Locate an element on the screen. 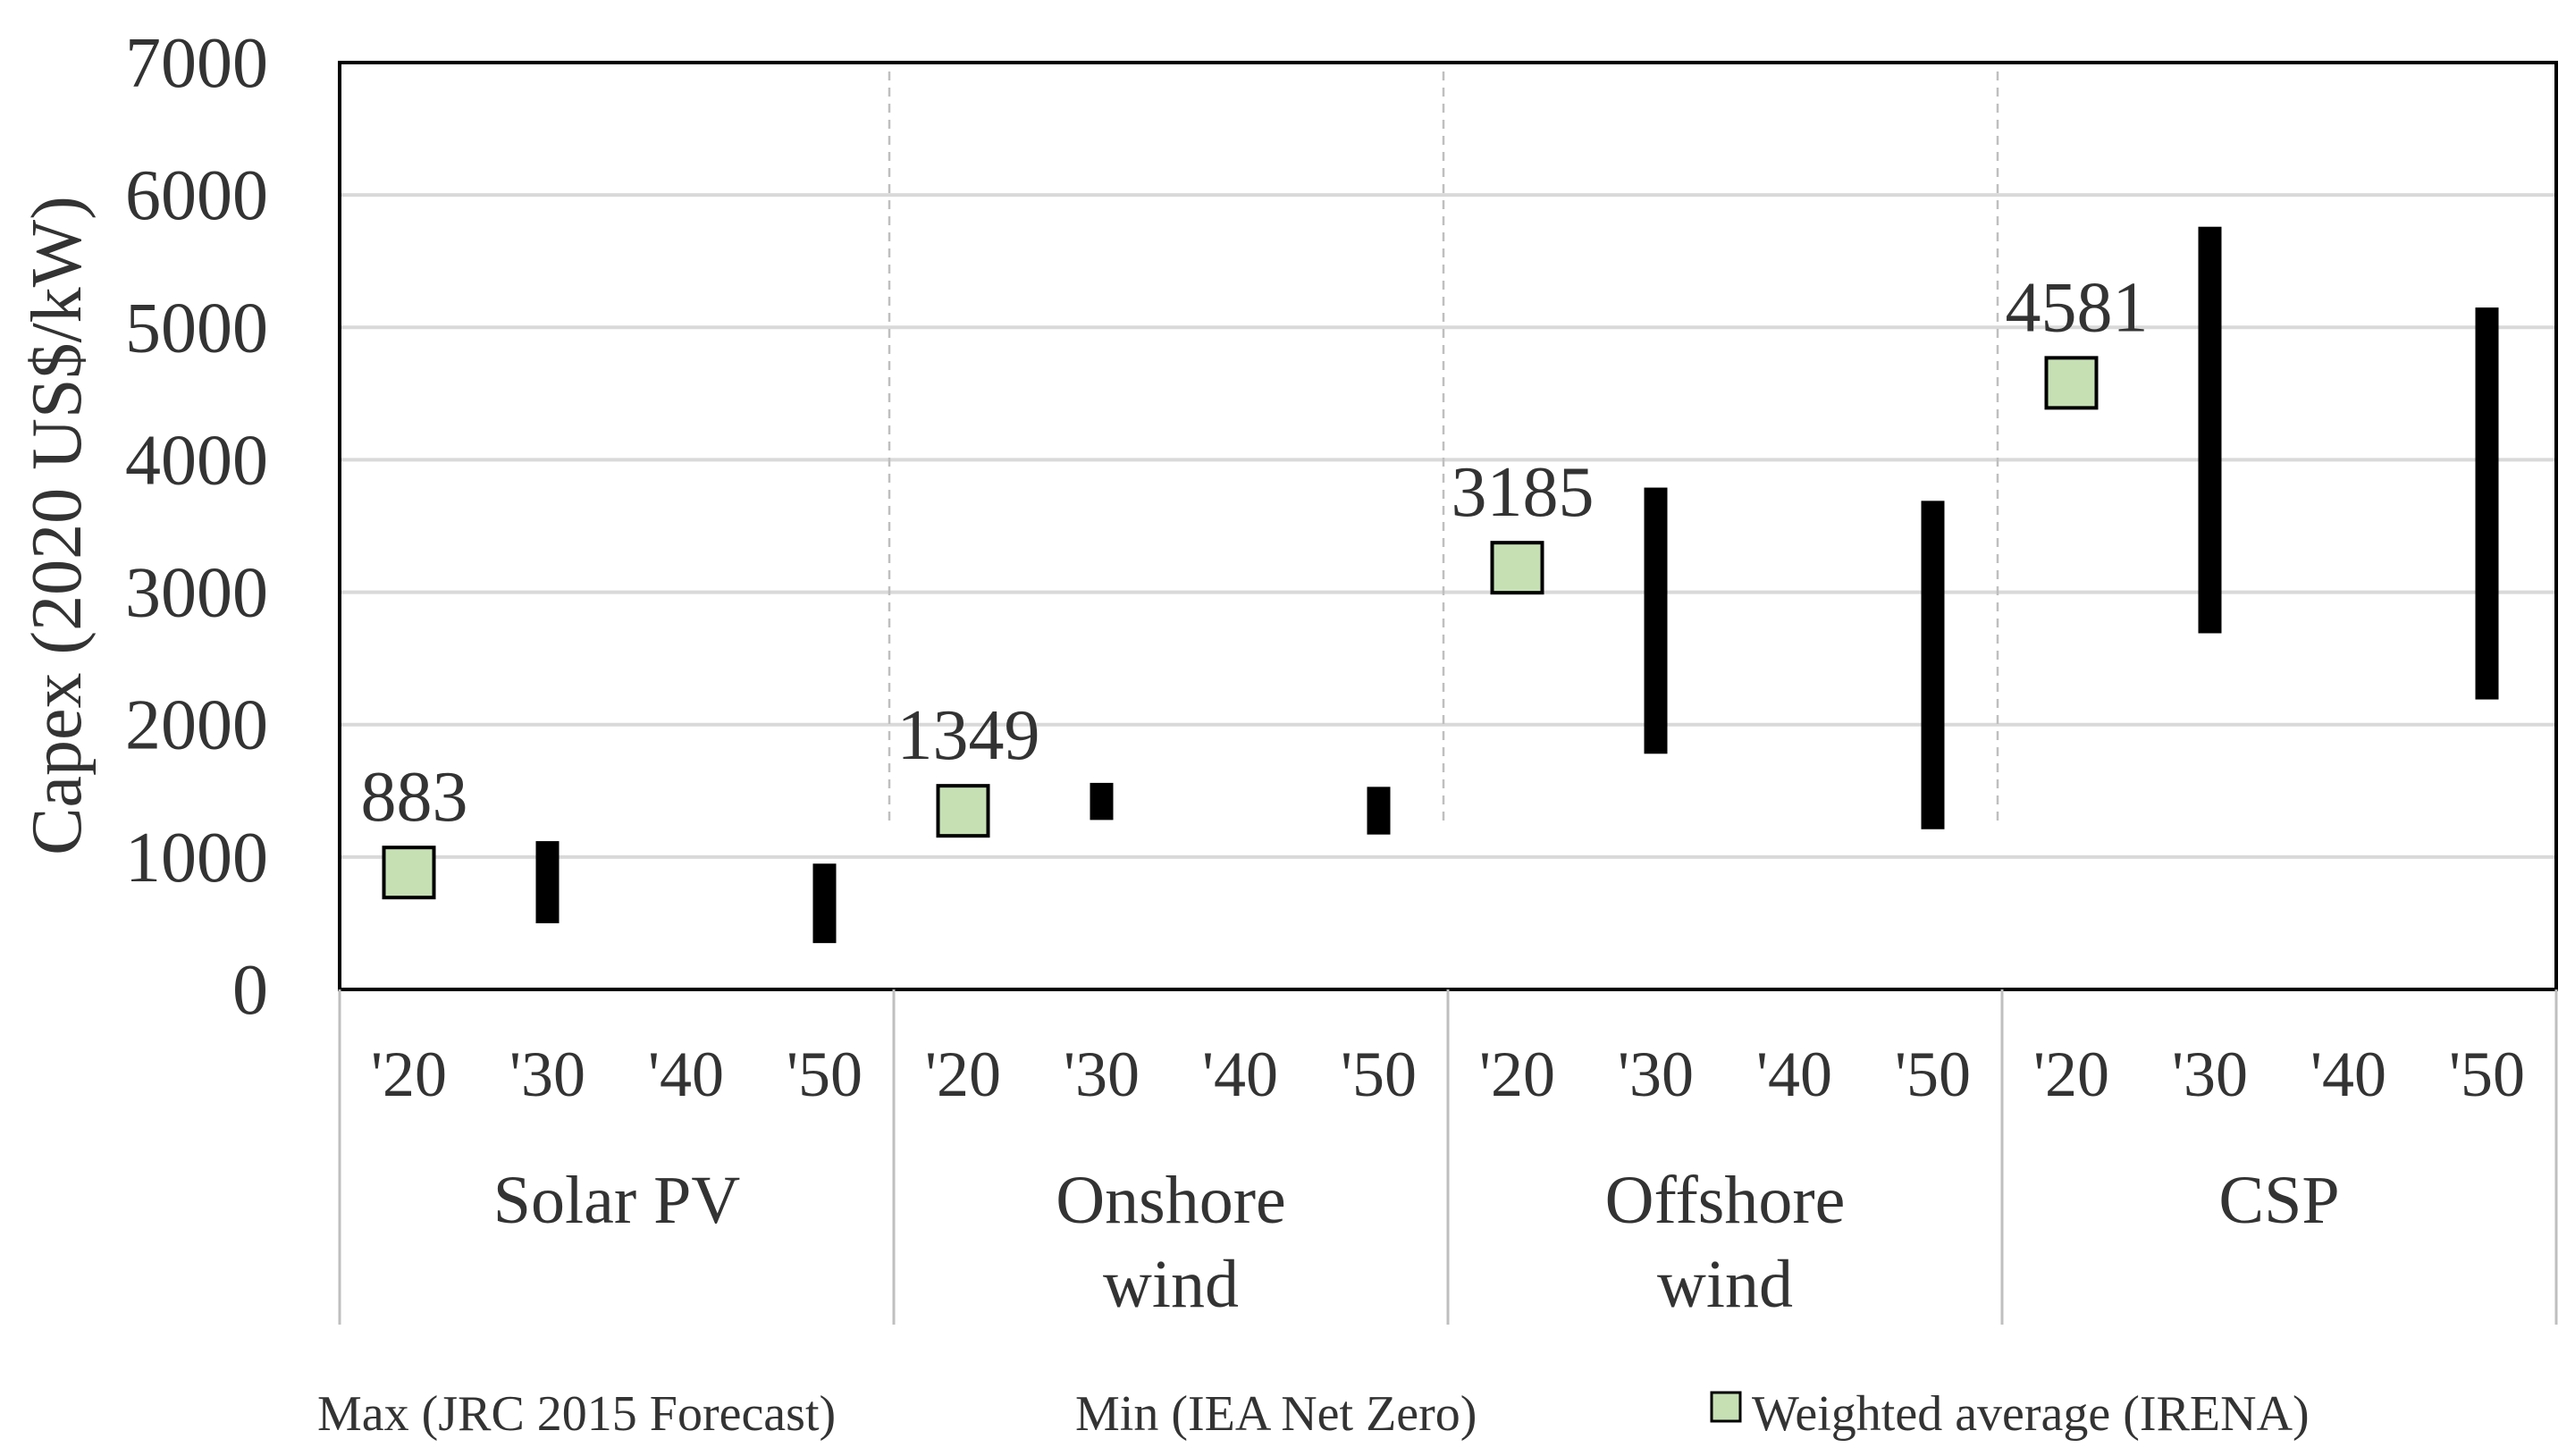  x-tick-label-0-0: '20 is located at coordinates (409, 1074).